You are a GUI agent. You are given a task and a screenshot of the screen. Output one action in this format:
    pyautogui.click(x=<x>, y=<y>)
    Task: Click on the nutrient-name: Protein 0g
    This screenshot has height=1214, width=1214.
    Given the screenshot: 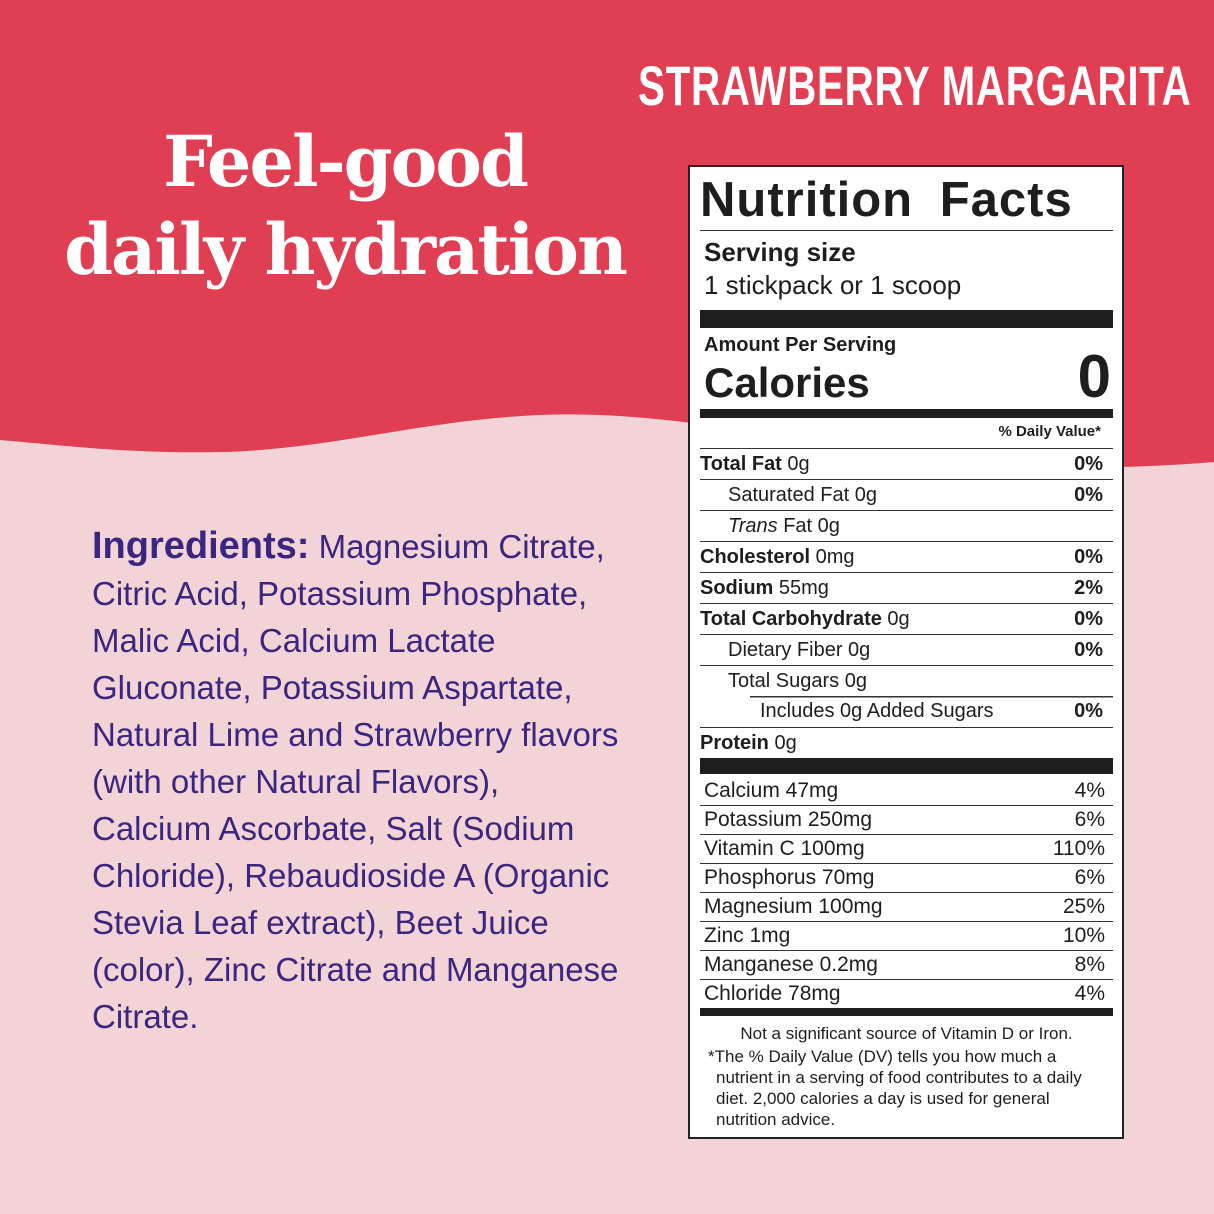 What is the action you would take?
    pyautogui.click(x=748, y=743)
    